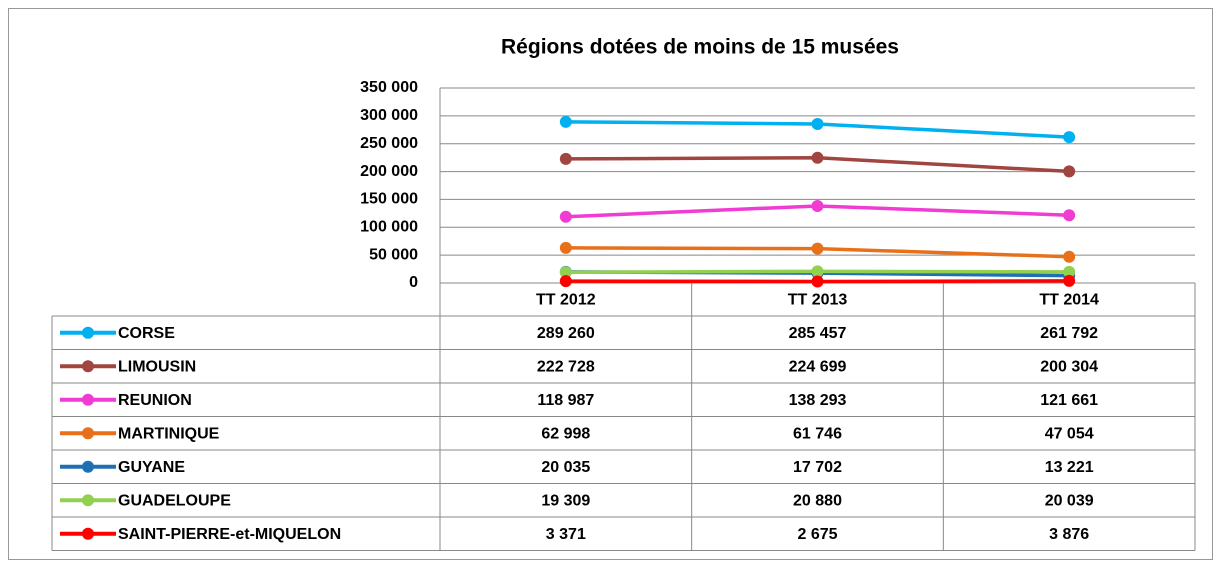  I want to click on table-value: 20 039, so click(1069, 500).